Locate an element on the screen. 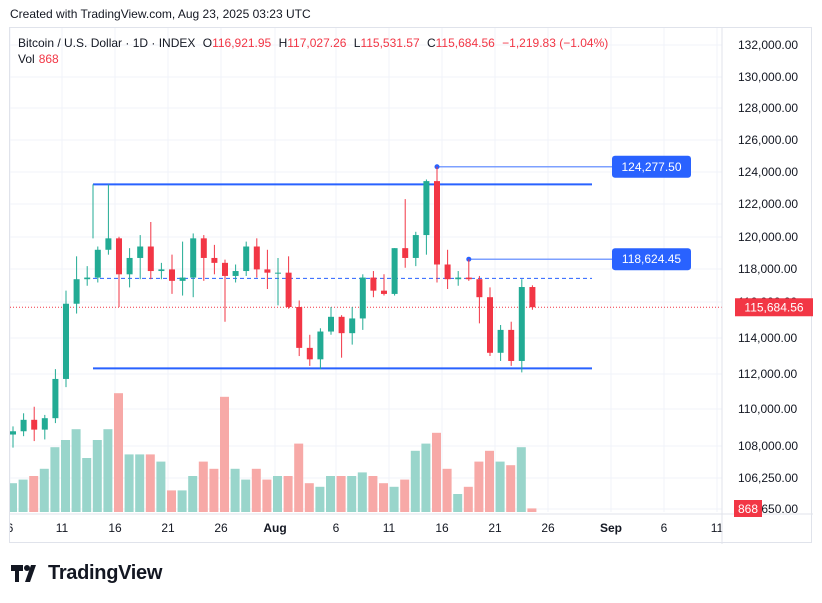  y-tick-label: 130,000.00 is located at coordinates (768, 77).